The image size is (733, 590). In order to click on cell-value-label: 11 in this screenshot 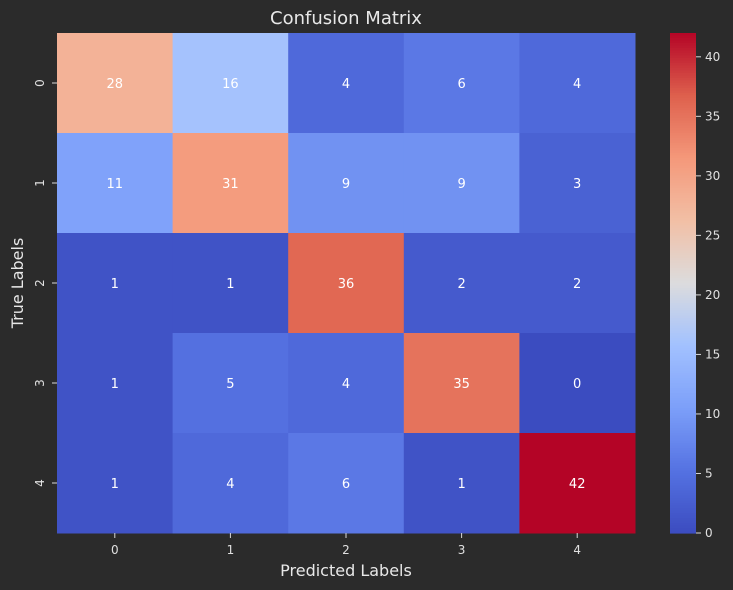, I will do `click(115, 184)`.